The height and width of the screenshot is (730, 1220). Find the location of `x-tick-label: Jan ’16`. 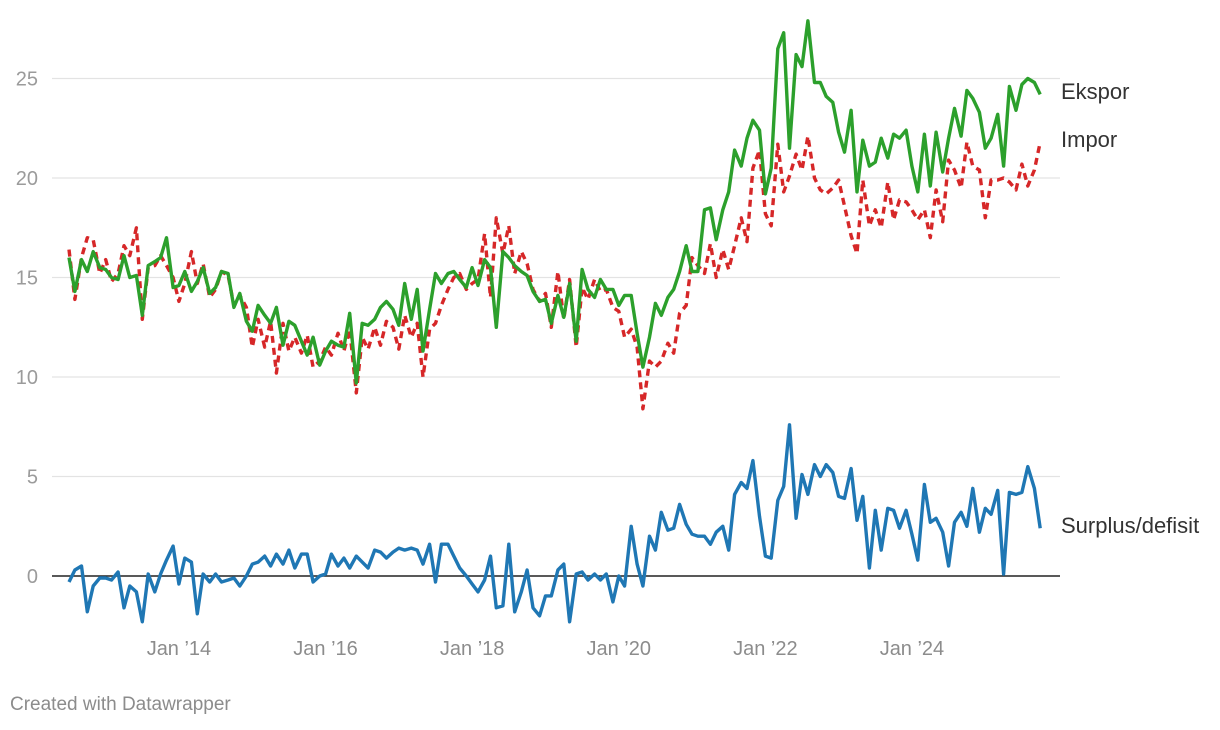

x-tick-label: Jan ’16 is located at coordinates (325, 649).